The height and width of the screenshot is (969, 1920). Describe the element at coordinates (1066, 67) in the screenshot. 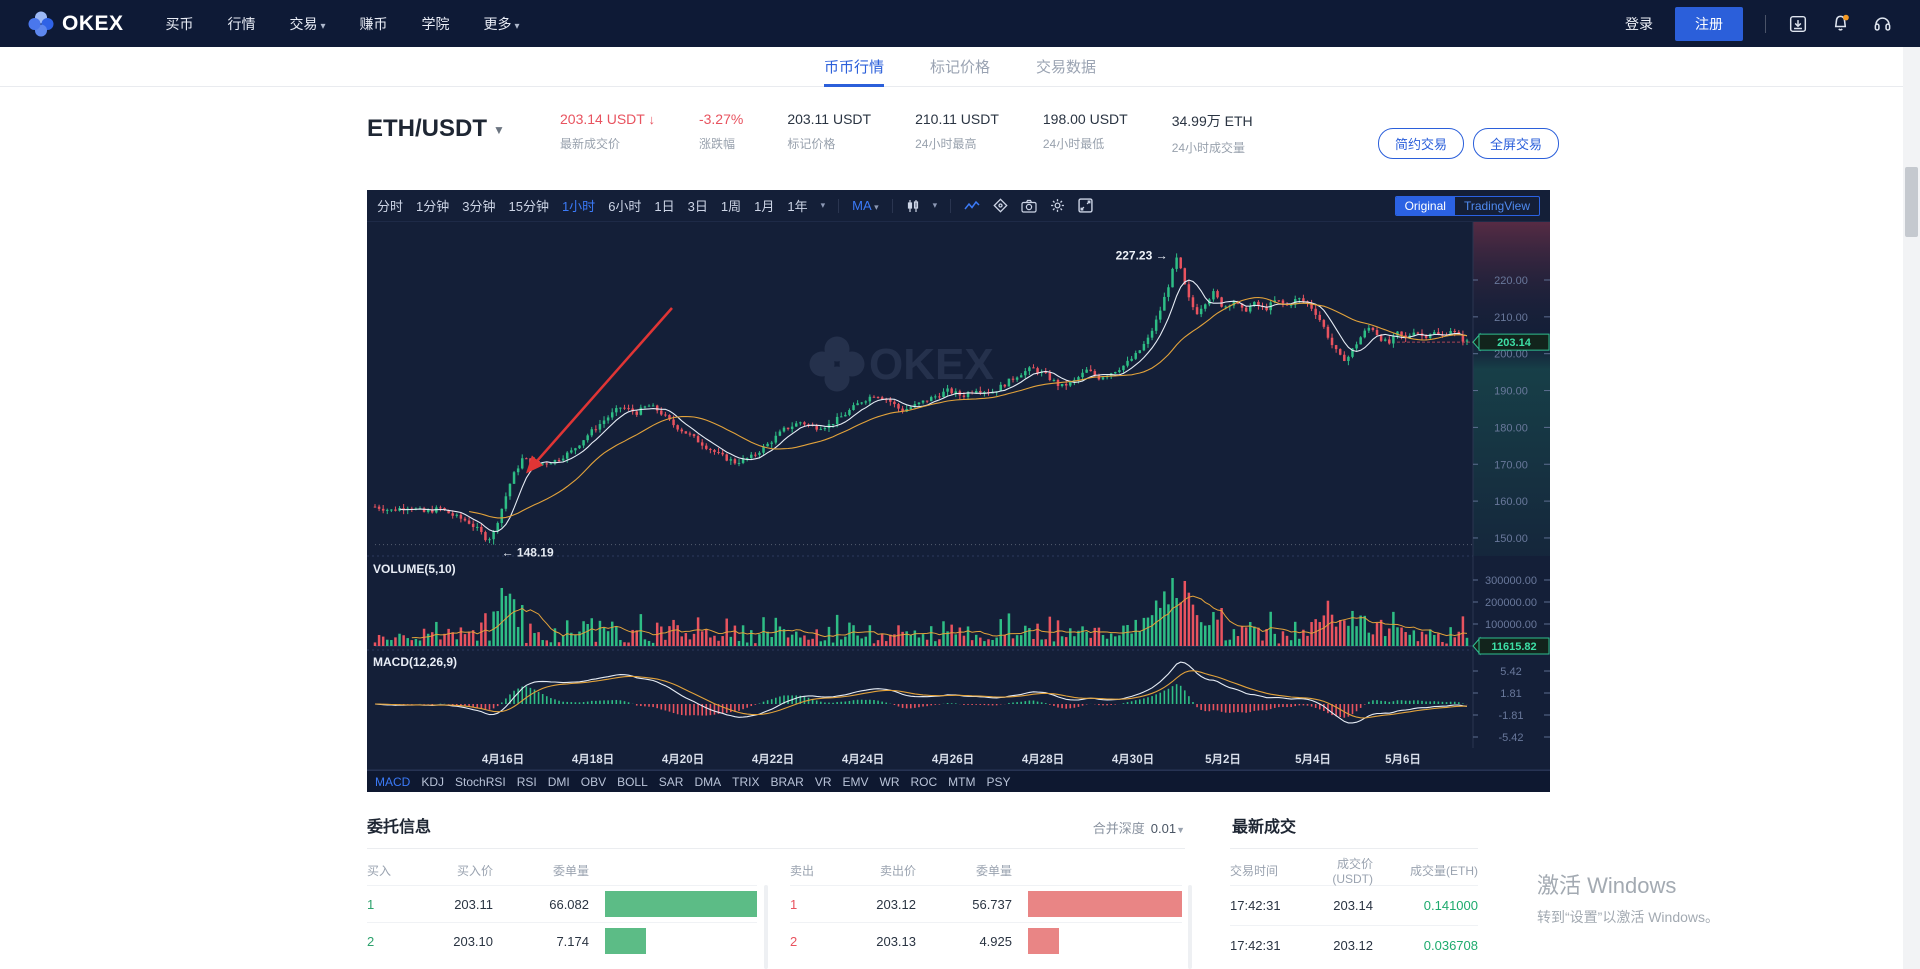

I see `tab-交易数据: 交易数据` at that location.